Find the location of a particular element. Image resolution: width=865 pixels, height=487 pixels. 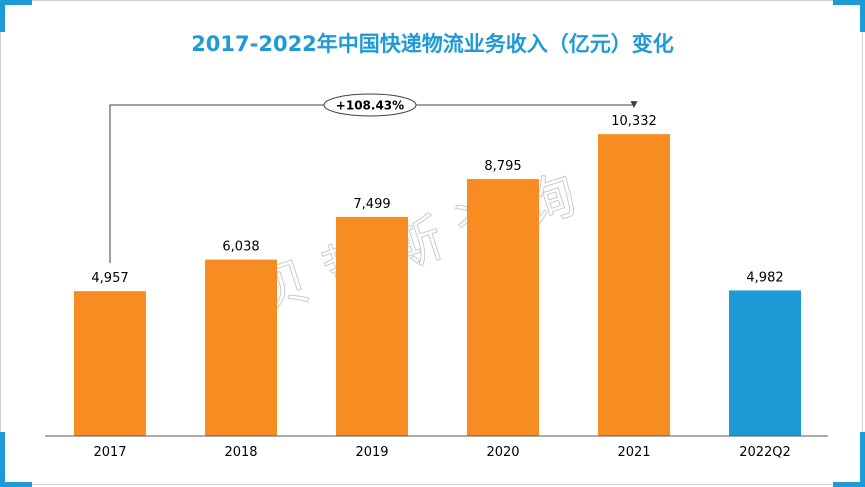

x-tick-2020: 2020 is located at coordinates (502, 452).